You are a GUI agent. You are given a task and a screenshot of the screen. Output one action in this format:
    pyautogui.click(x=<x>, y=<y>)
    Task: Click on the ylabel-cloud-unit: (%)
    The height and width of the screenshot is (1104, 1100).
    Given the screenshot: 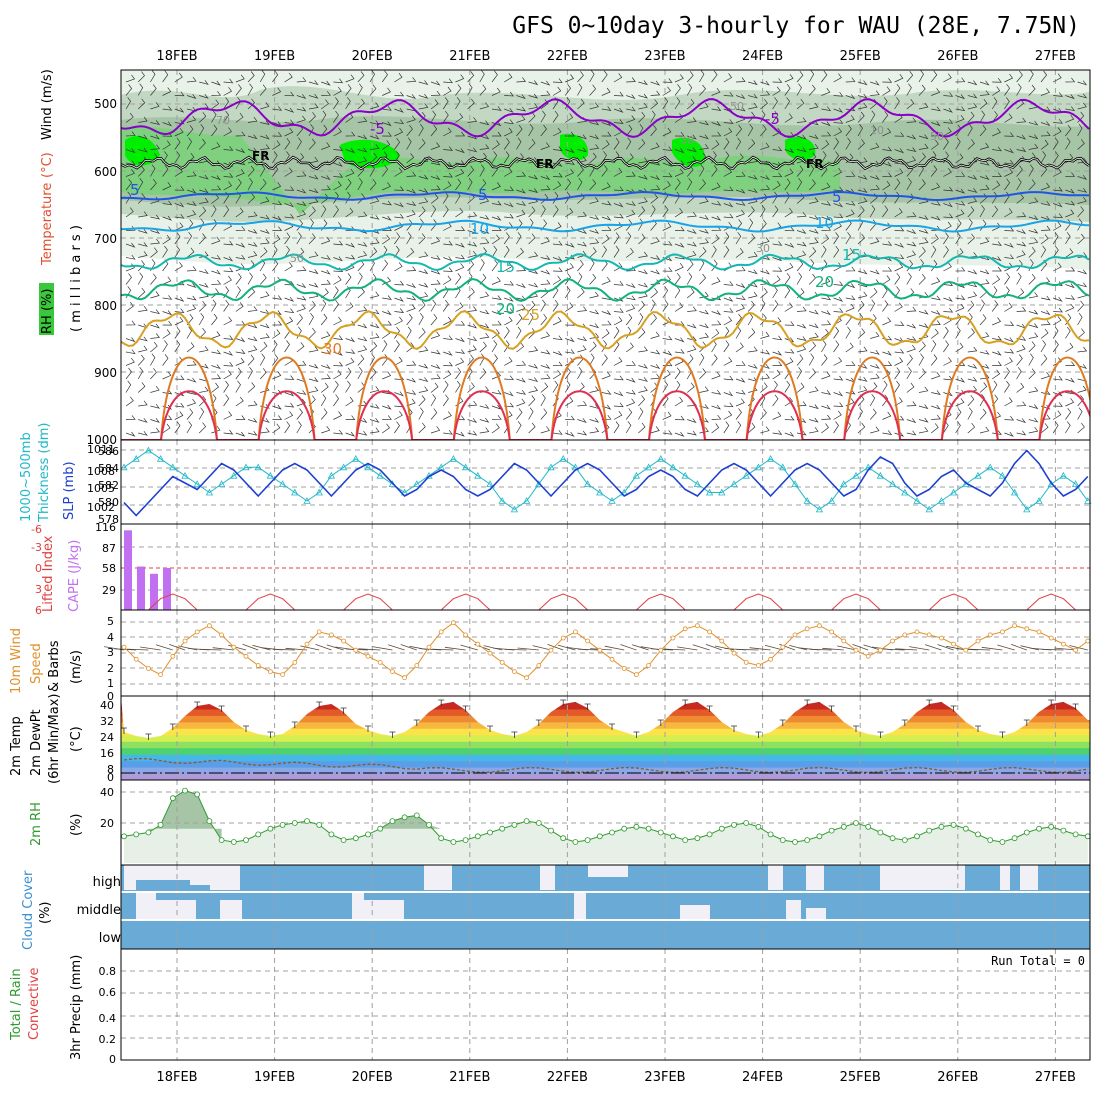 What is the action you would take?
    pyautogui.click(x=45, y=913)
    